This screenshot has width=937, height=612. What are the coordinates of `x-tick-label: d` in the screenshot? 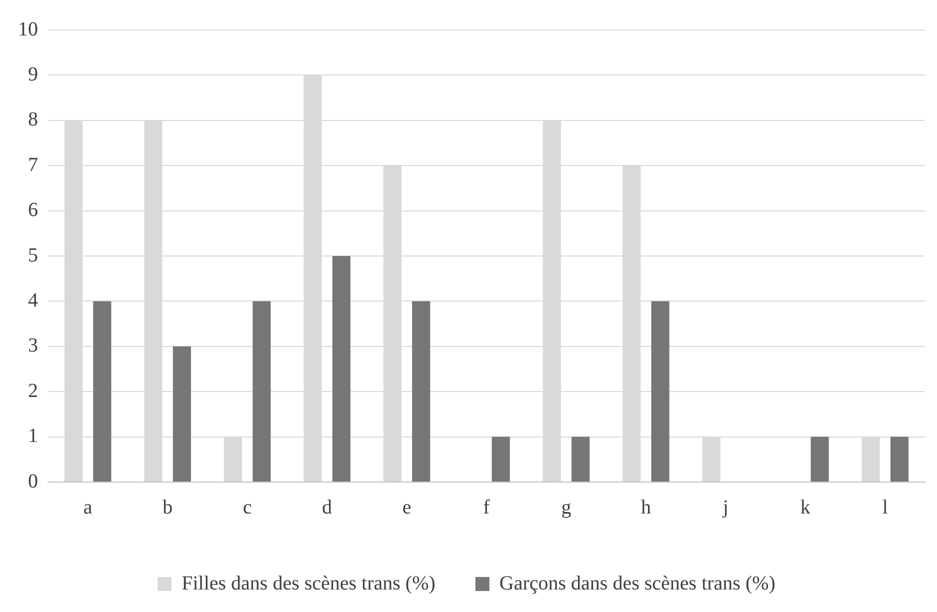 It's located at (327, 507).